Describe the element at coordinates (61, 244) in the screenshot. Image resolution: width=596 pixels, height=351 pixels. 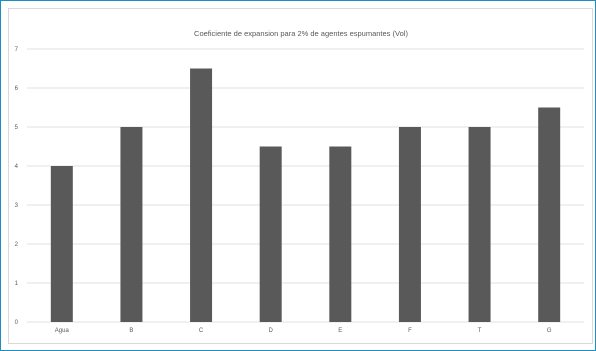
I see `bar-agua` at that location.